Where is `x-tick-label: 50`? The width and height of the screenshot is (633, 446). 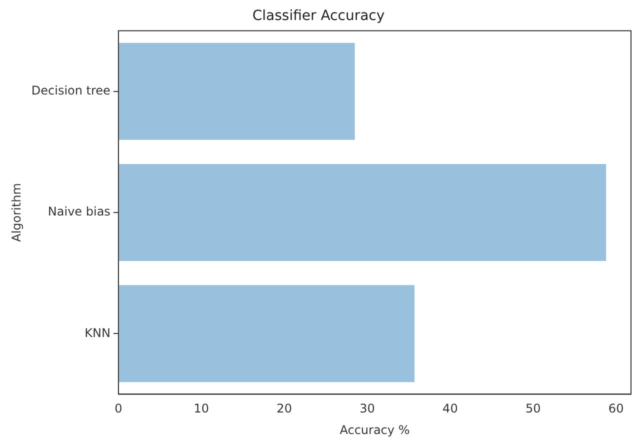
x-tick-label: 50 is located at coordinates (533, 409).